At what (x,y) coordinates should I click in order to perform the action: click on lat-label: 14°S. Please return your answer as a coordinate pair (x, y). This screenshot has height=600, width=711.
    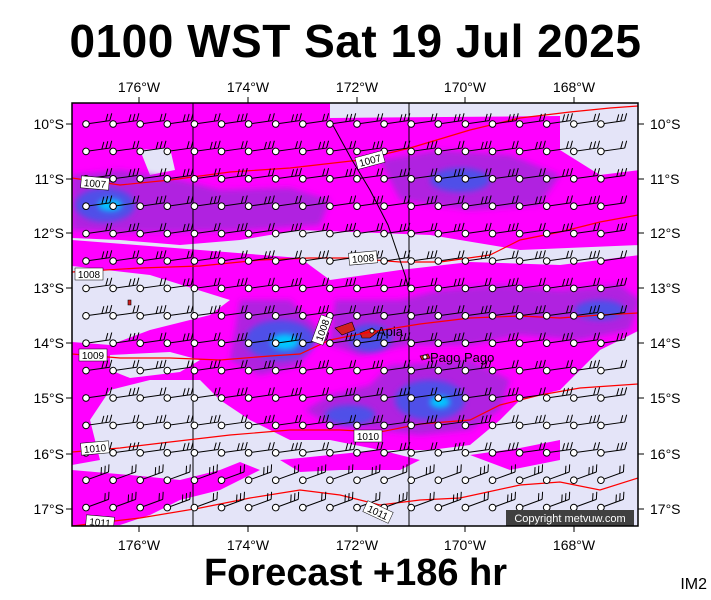
    Looking at the image, I should click on (48, 343).